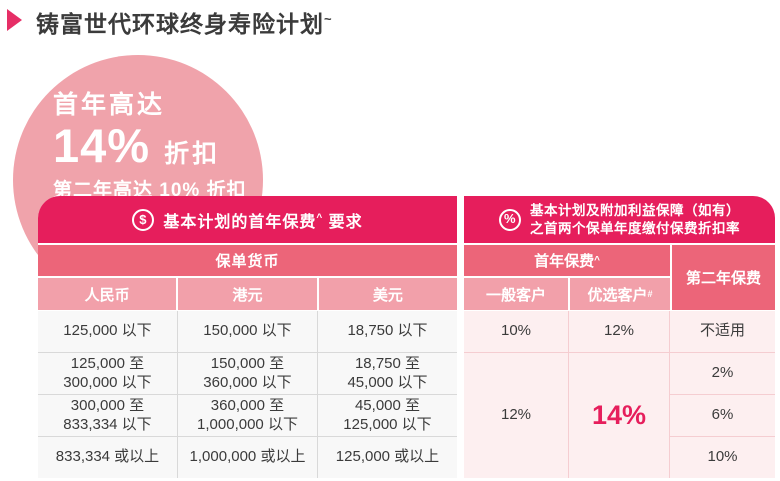 This screenshot has height=481, width=780. What do you see at coordinates (107, 331) in the screenshot?
I see `table-cell: 125,000 以下` at bounding box center [107, 331].